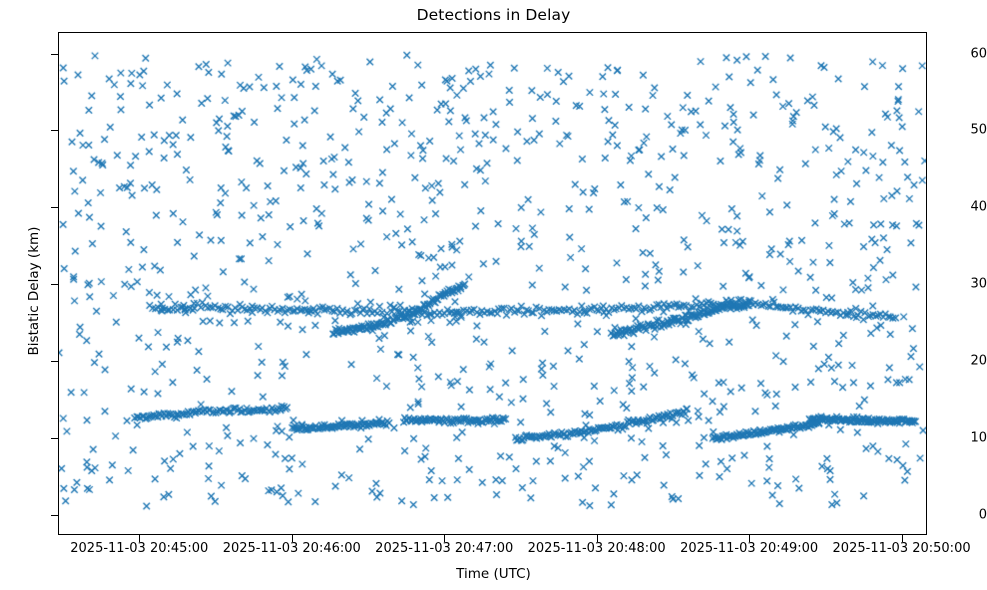  I want to click on y-tick-label: 20, so click(978, 361).